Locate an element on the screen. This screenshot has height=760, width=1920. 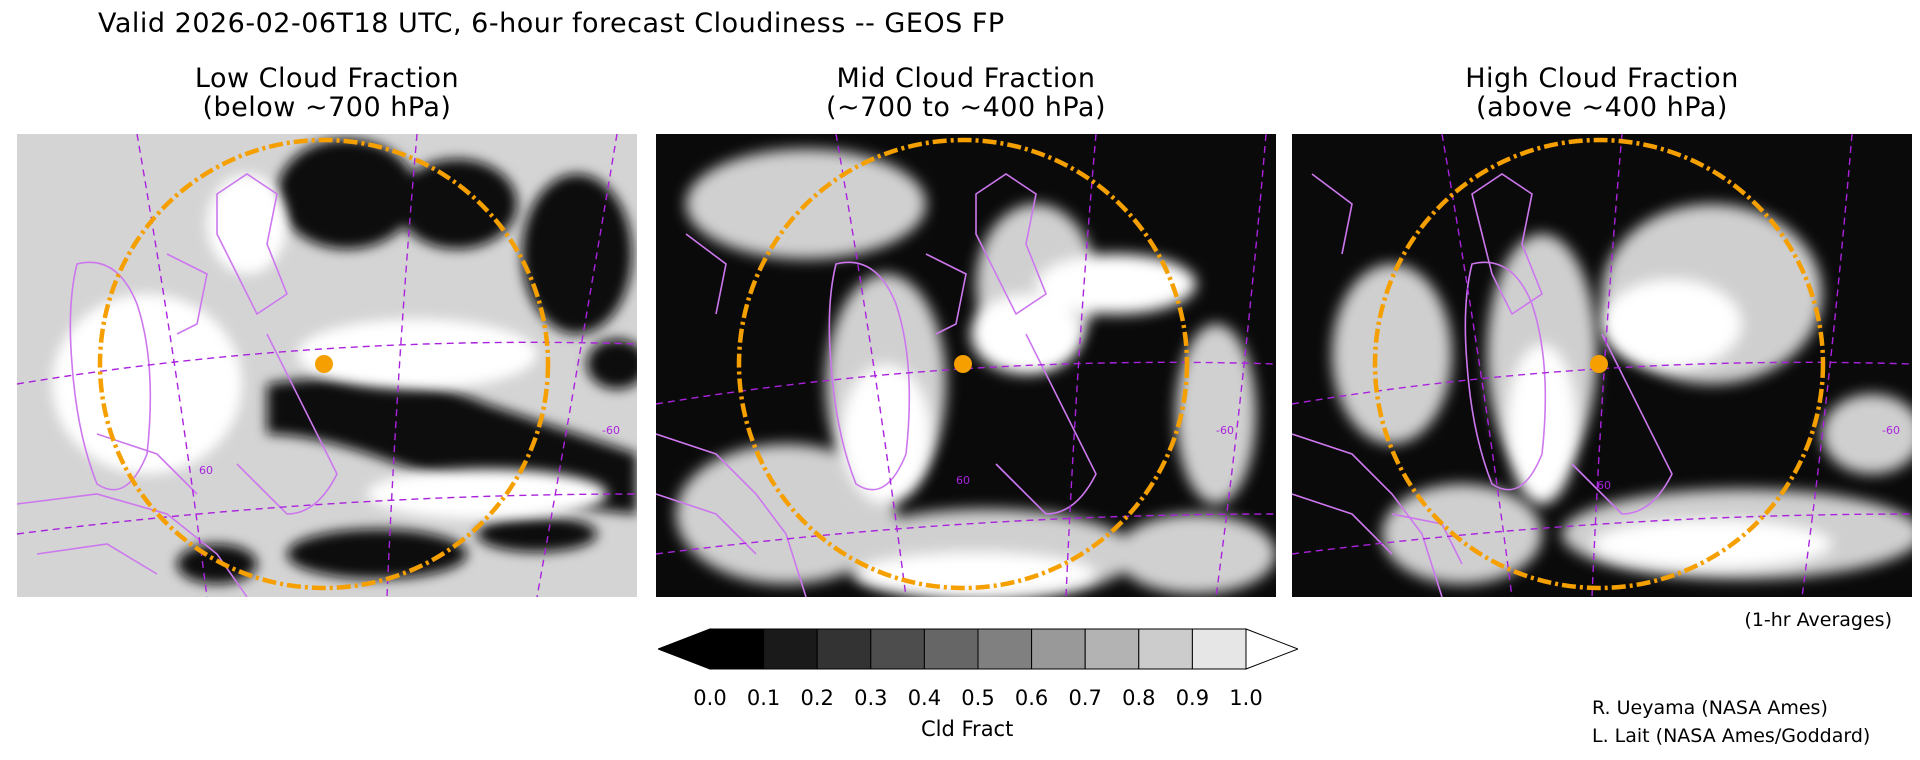
colorbar-tick-label: 0.7 is located at coordinates (1085, 698).